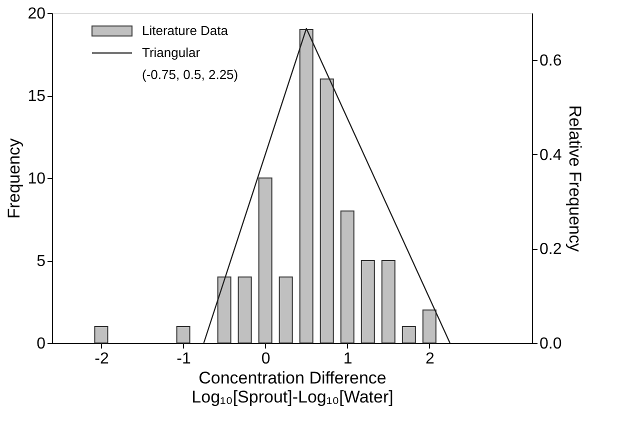 The height and width of the screenshot is (445, 643). I want to click on y-tick-label: 0, so click(41, 344).